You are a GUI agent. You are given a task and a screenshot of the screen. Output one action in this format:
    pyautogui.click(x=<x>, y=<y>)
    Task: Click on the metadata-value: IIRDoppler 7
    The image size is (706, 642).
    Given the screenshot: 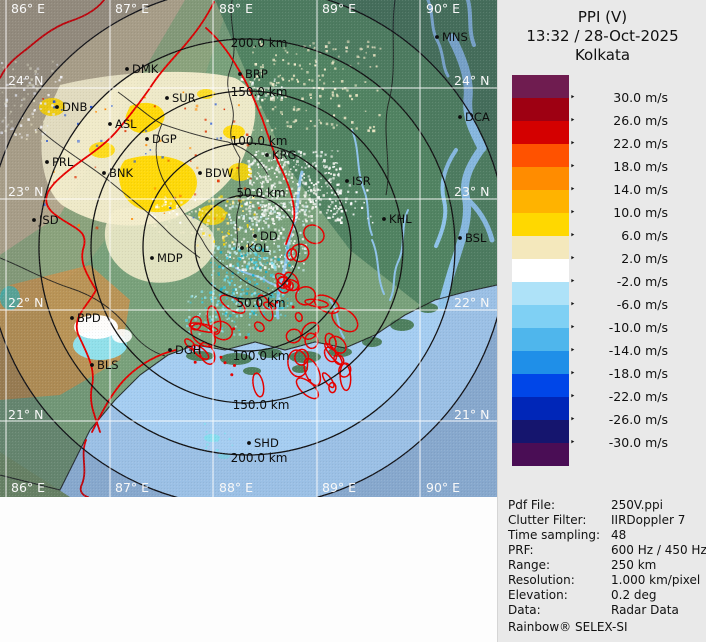 What is the action you would take?
    pyautogui.click(x=648, y=520)
    